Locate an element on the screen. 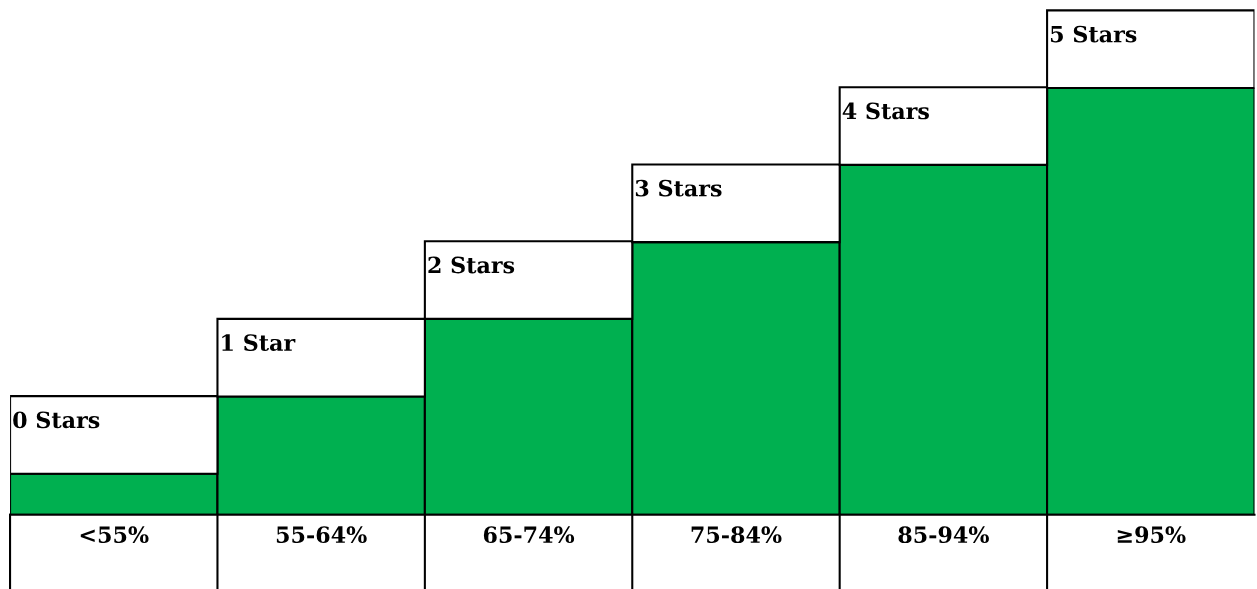  x-tick-label: 65-74% is located at coordinates (529, 535).